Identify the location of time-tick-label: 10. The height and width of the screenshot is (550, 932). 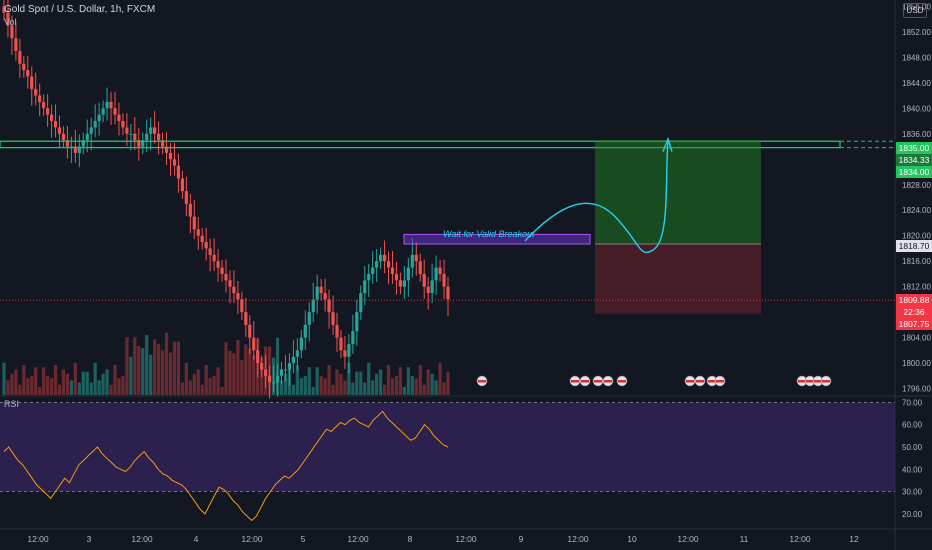
(632, 539).